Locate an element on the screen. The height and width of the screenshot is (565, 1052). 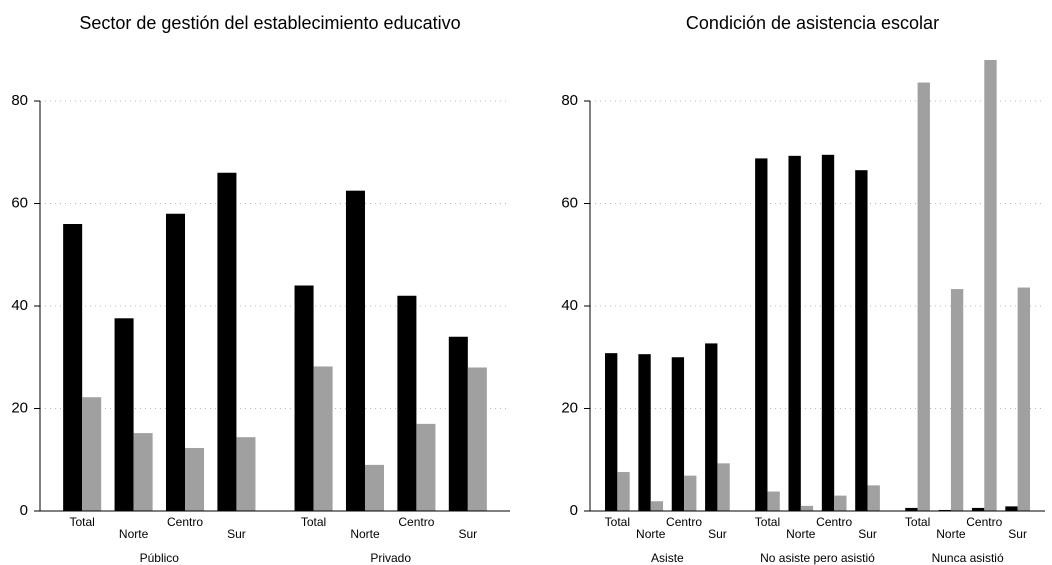
group-label: Público is located at coordinates (160, 558).